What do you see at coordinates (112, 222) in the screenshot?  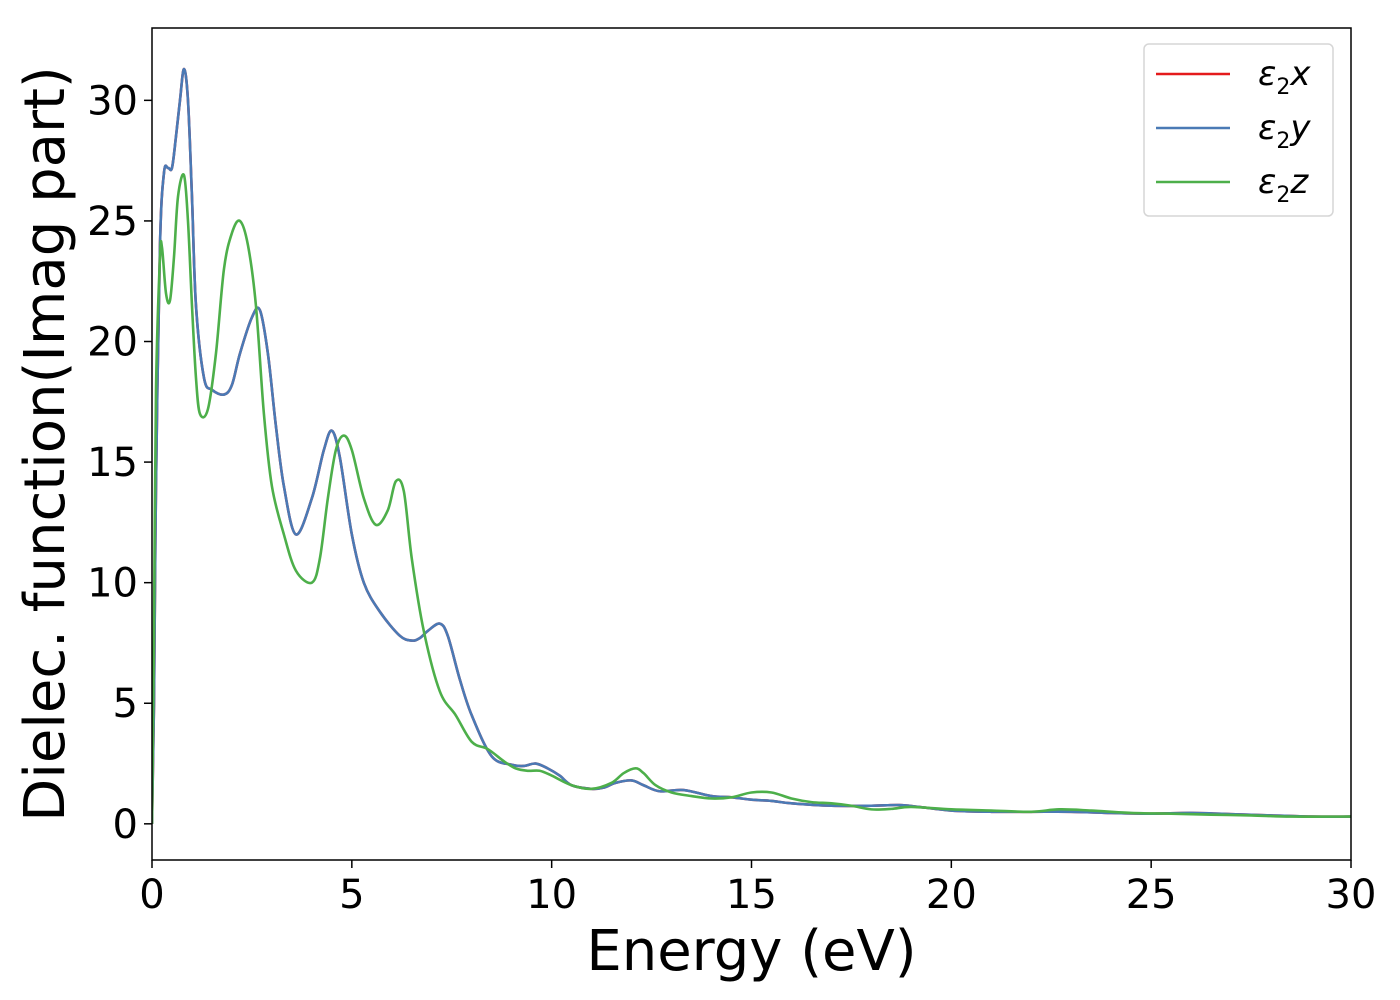 I see `y-tick-label: 25` at bounding box center [112, 222].